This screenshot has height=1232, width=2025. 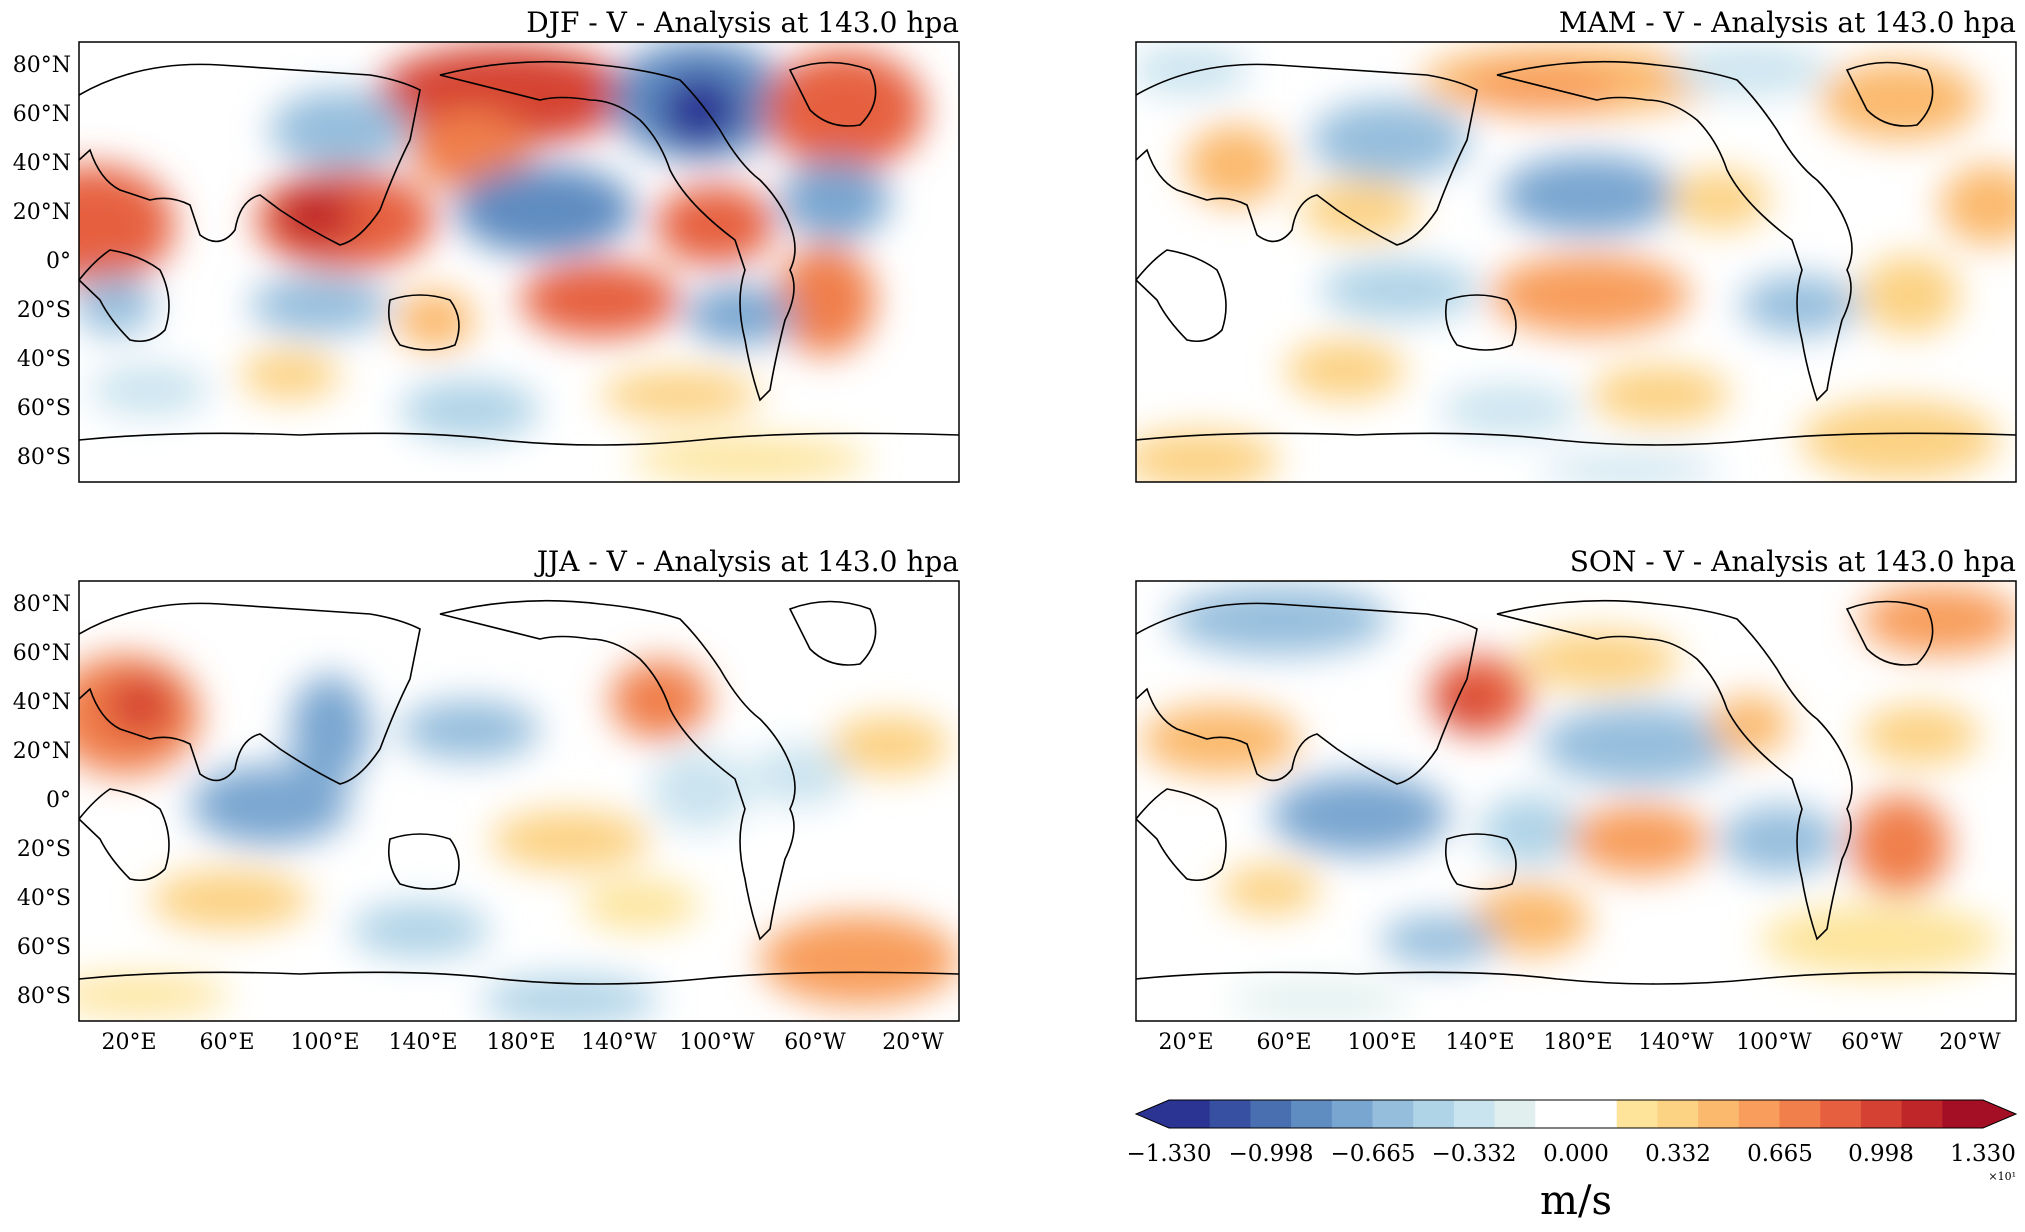 I want to click on colorbar-tick-label: −0.998, so click(x=1270, y=1154).